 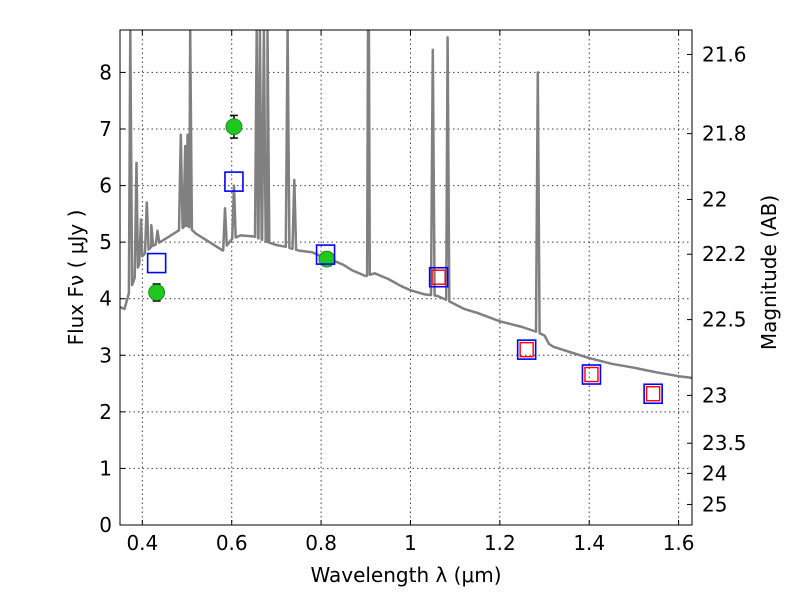 I want to click on y2-tick-label: 22.5, so click(x=724, y=320).